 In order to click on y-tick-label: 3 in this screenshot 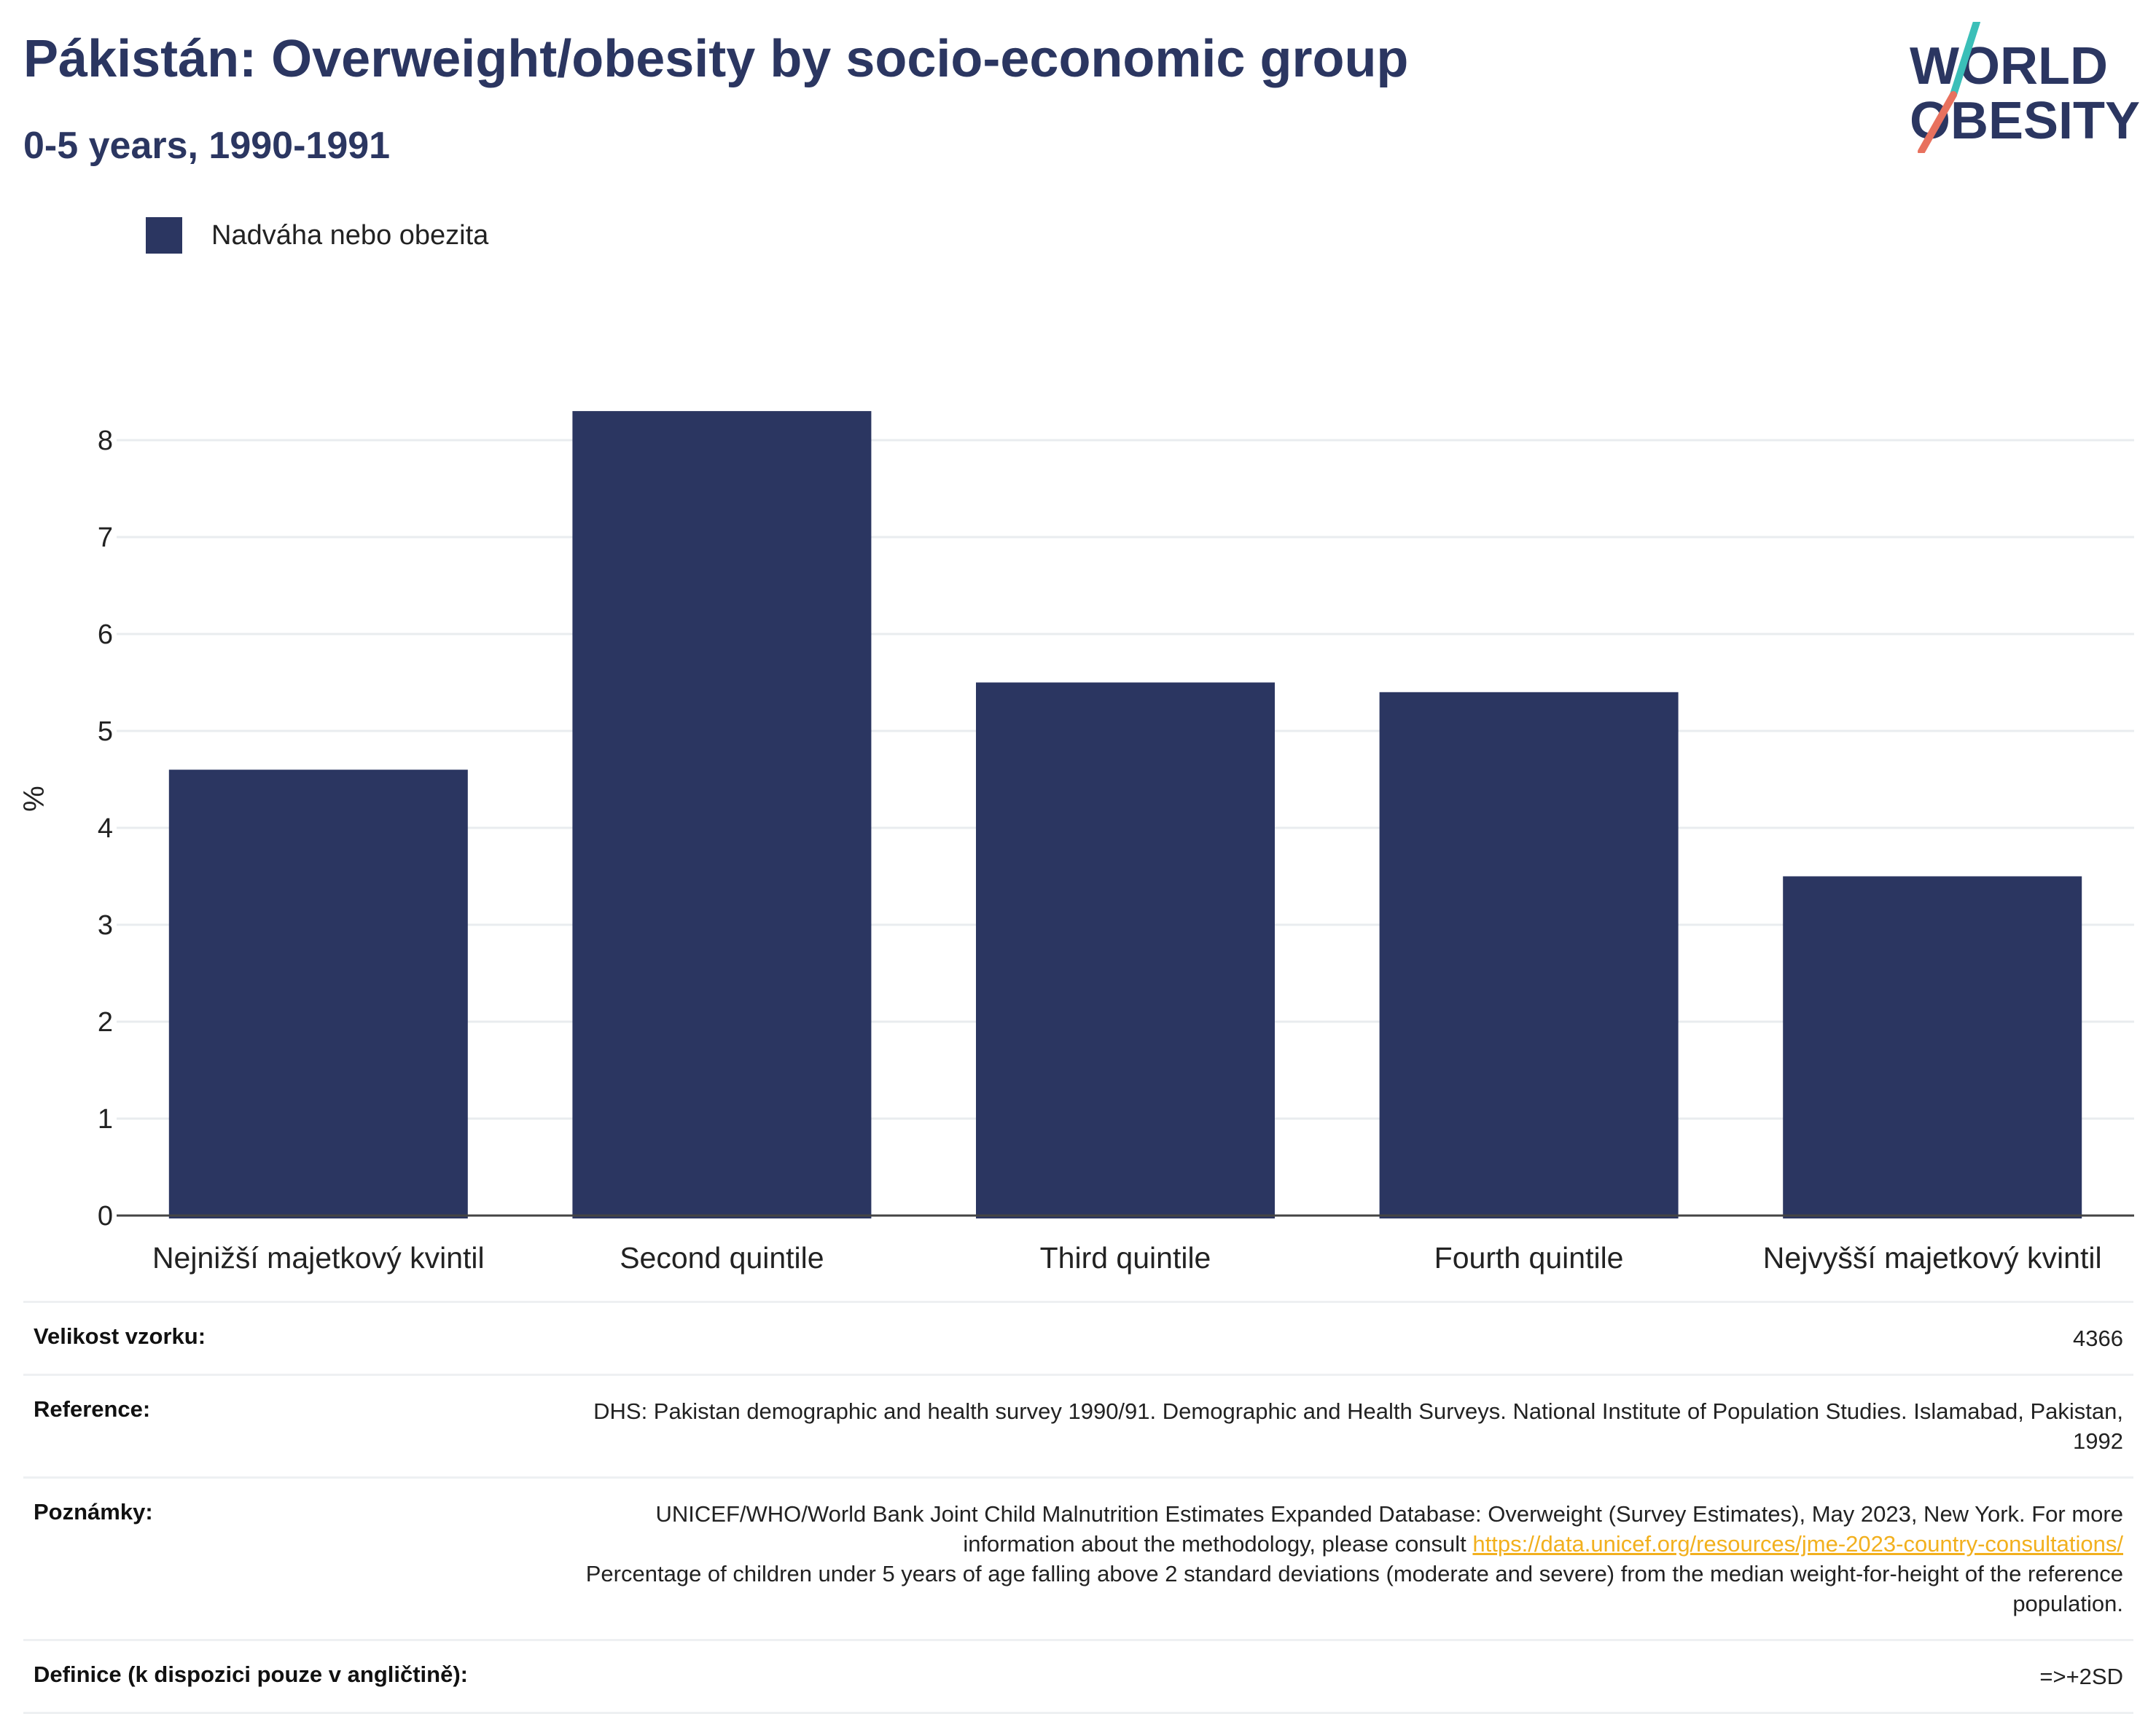, I will do `click(105, 925)`.